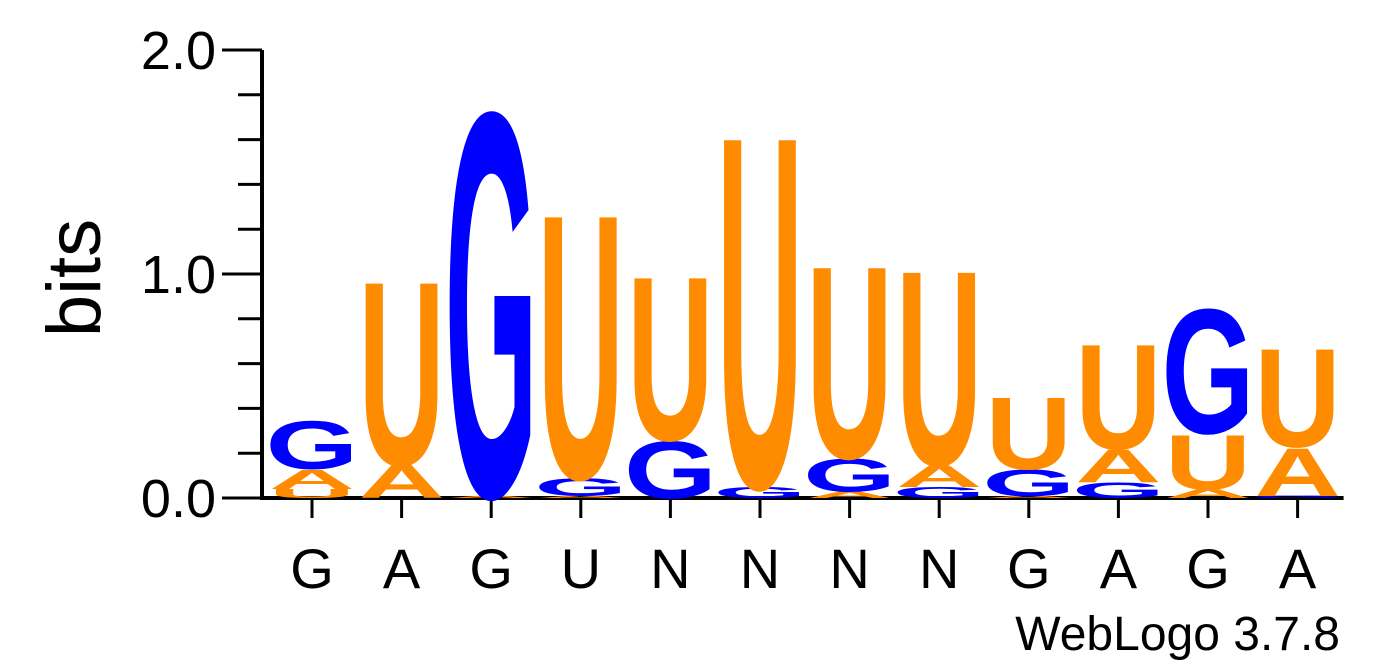  I want to click on y-tick-label: 1.0, so click(178, 275).